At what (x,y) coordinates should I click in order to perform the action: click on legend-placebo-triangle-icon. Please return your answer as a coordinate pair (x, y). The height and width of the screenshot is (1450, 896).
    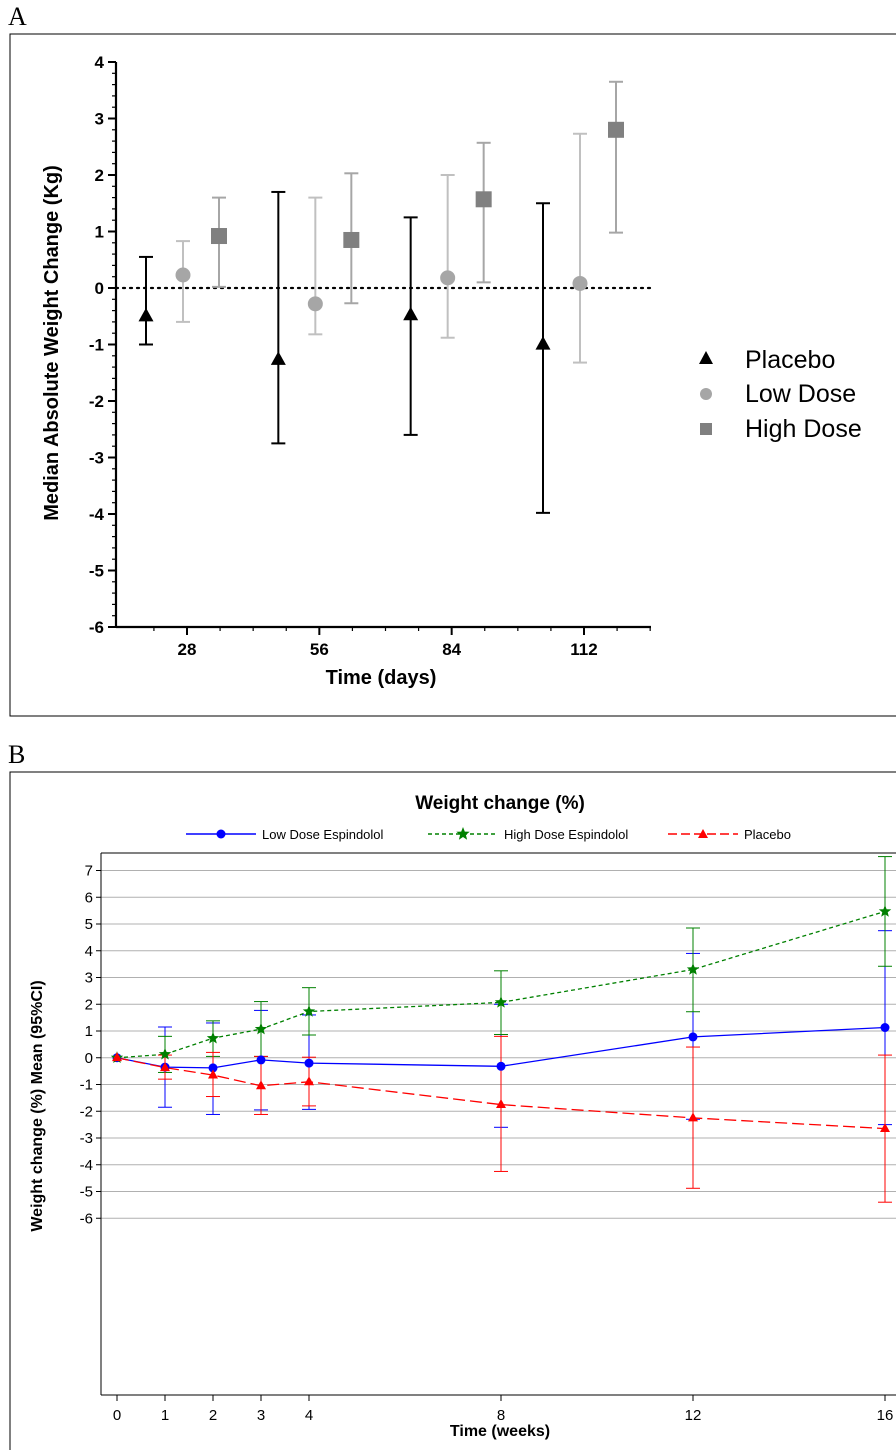
    Looking at the image, I should click on (706, 357).